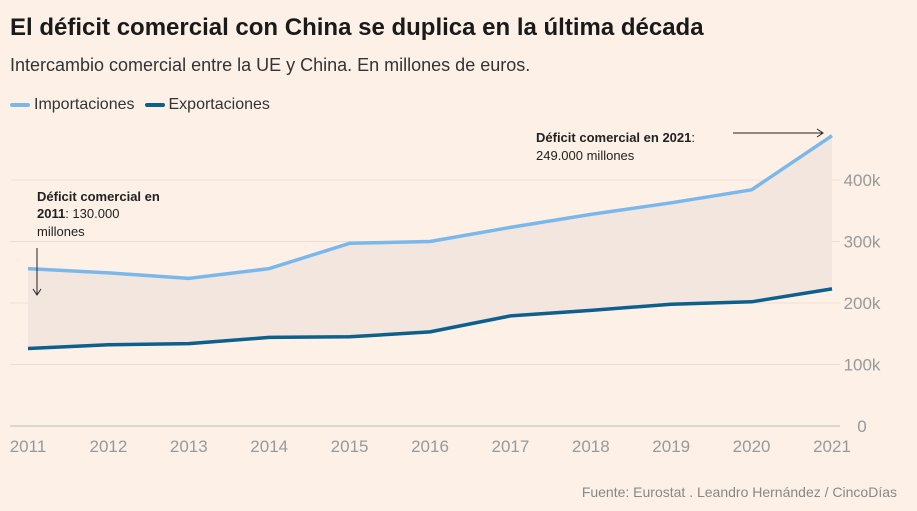 Image resolution: width=917 pixels, height=511 pixels. I want to click on legend-swatch-exportaciones, so click(154, 105).